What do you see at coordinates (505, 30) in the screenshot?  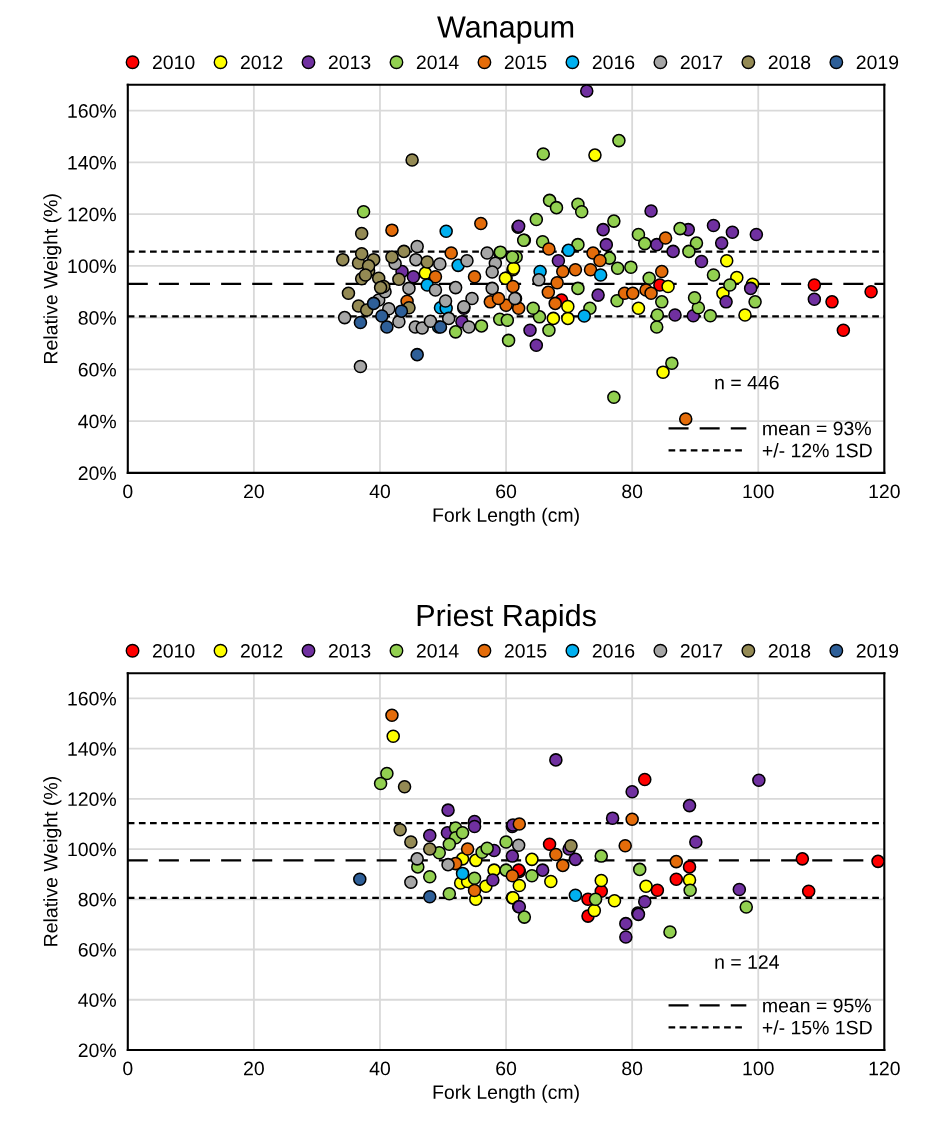 I see `chart-title: Wanapum` at bounding box center [505, 30].